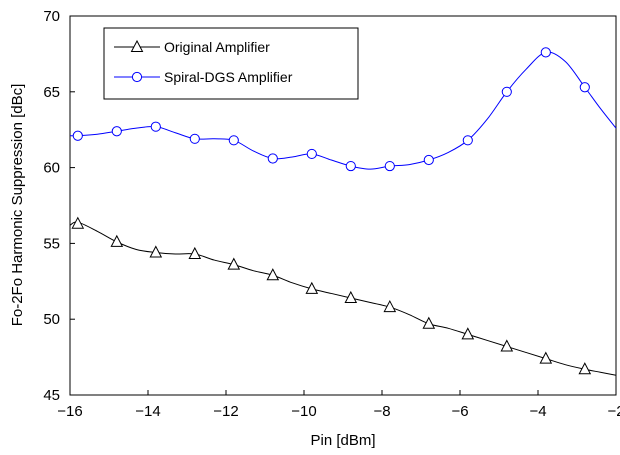 The width and height of the screenshot is (620, 455). Describe the element at coordinates (51, 395) in the screenshot. I see `y-tick-label: 45` at that location.